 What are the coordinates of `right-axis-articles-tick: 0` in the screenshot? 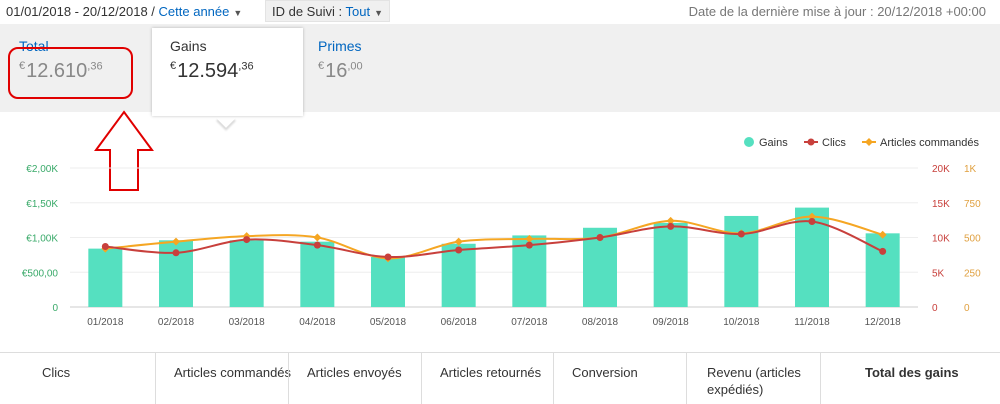 It's located at (967, 308).